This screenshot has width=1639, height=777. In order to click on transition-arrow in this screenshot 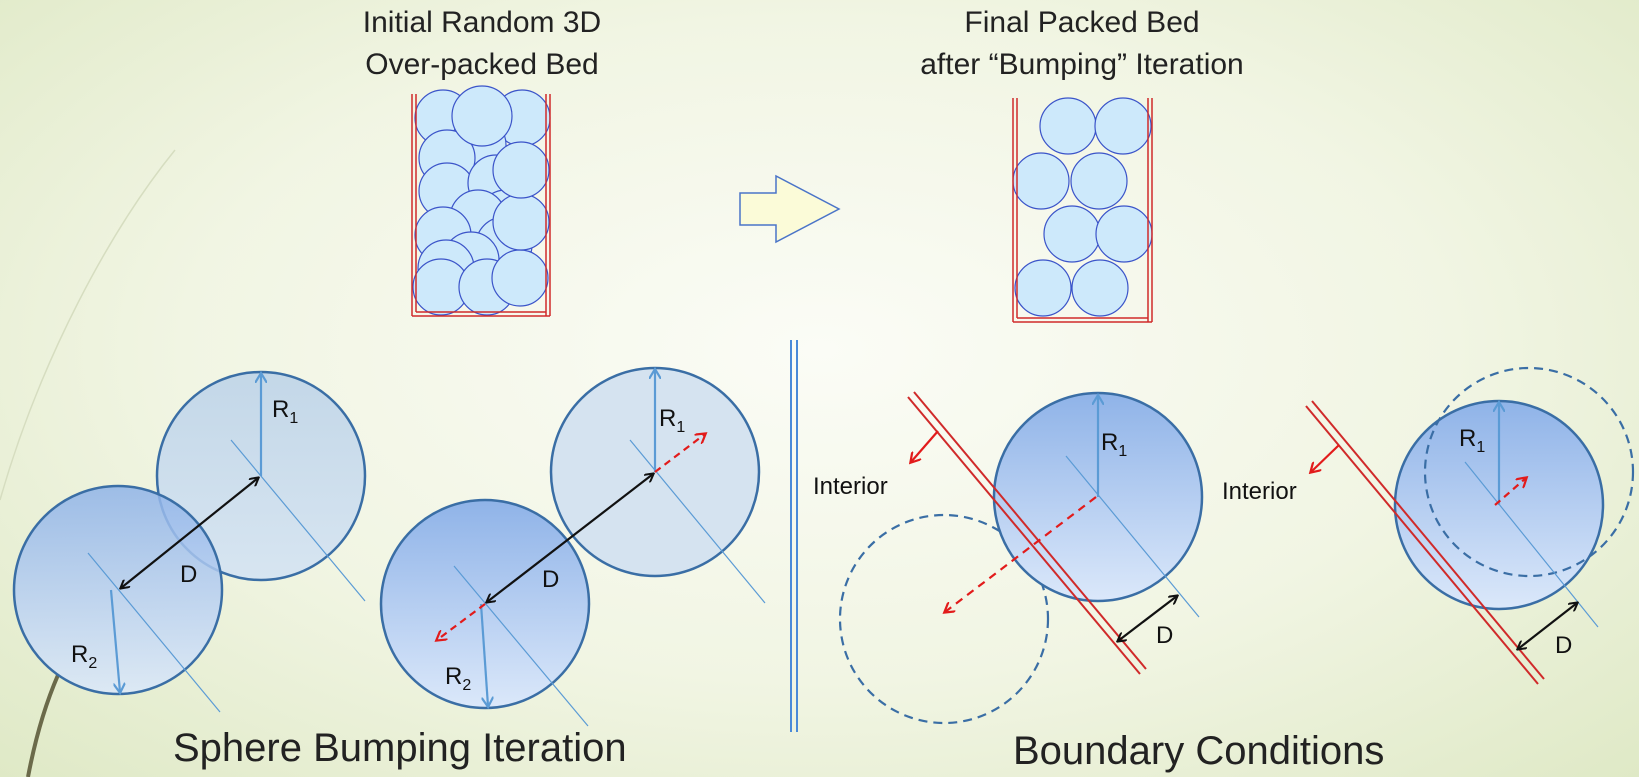, I will do `click(790, 209)`.